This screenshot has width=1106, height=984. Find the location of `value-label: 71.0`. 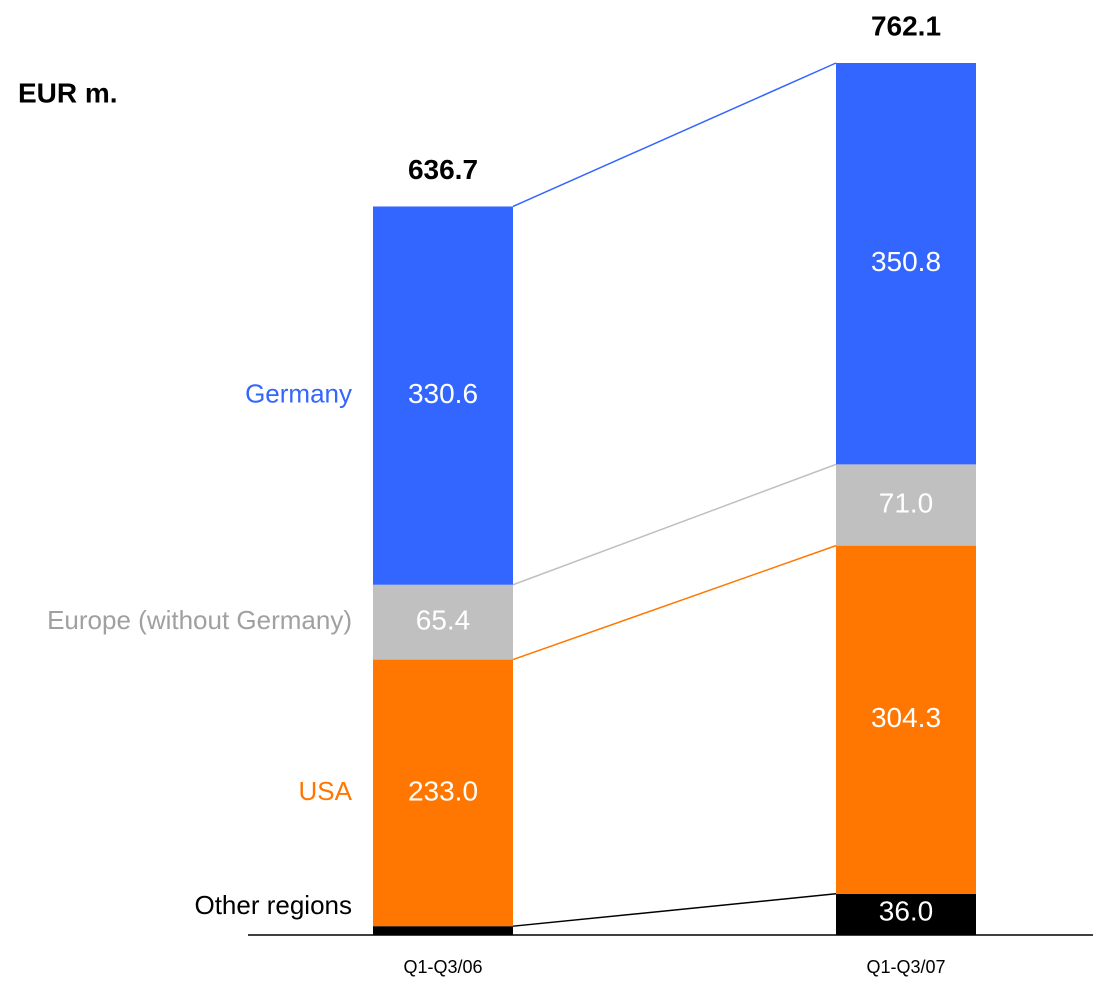

value-label: 71.0 is located at coordinates (906, 502).